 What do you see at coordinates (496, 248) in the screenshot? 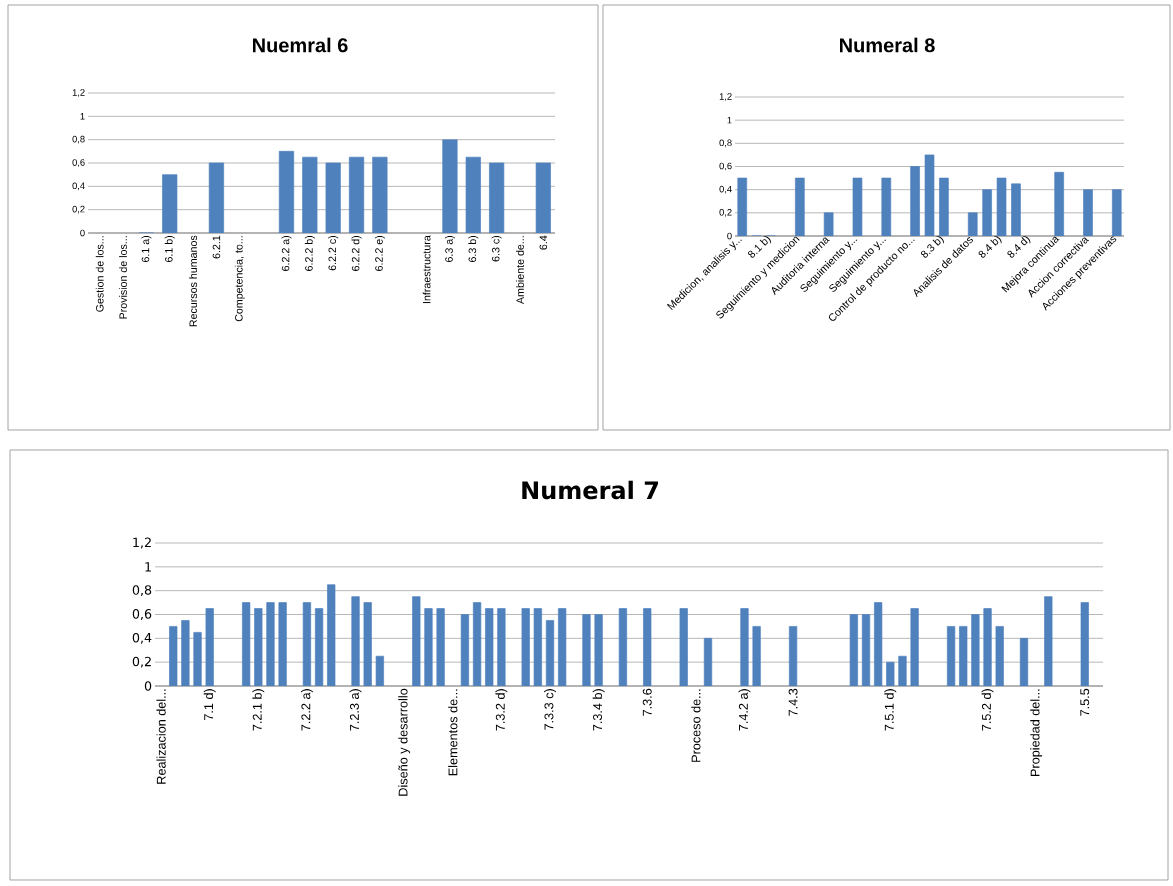
I see `x-tick-label: 6.3 c)` at bounding box center [496, 248].